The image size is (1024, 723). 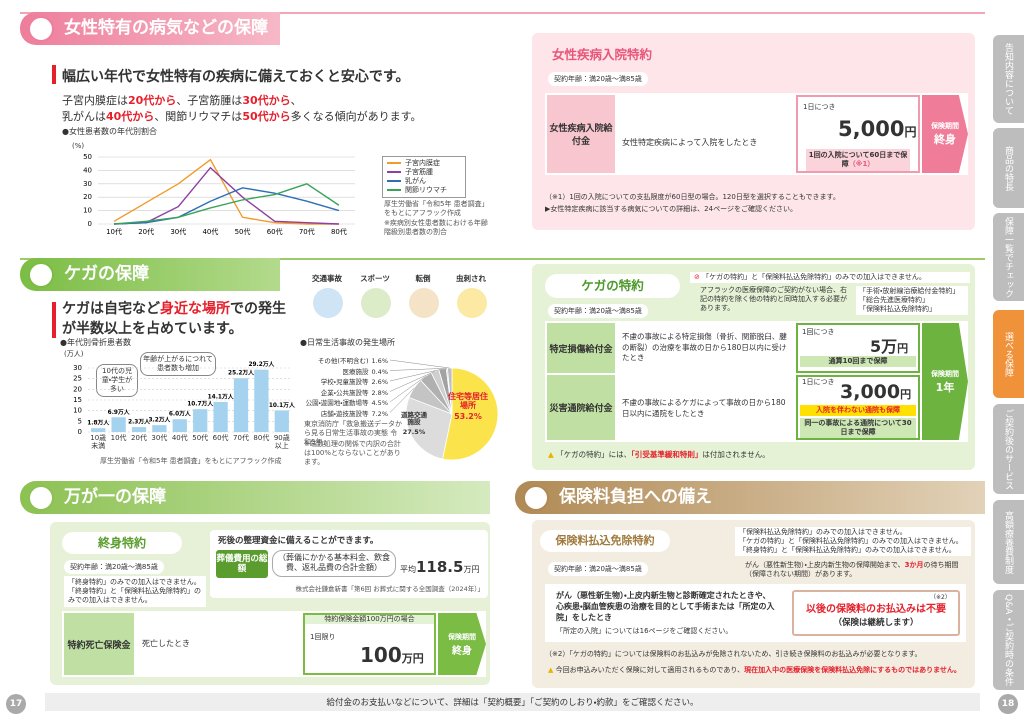 I want to click on source: 株式会社鎌倉新書「第6回 お葬式に関する全国調査（2024年）」, so click(x=390, y=589).